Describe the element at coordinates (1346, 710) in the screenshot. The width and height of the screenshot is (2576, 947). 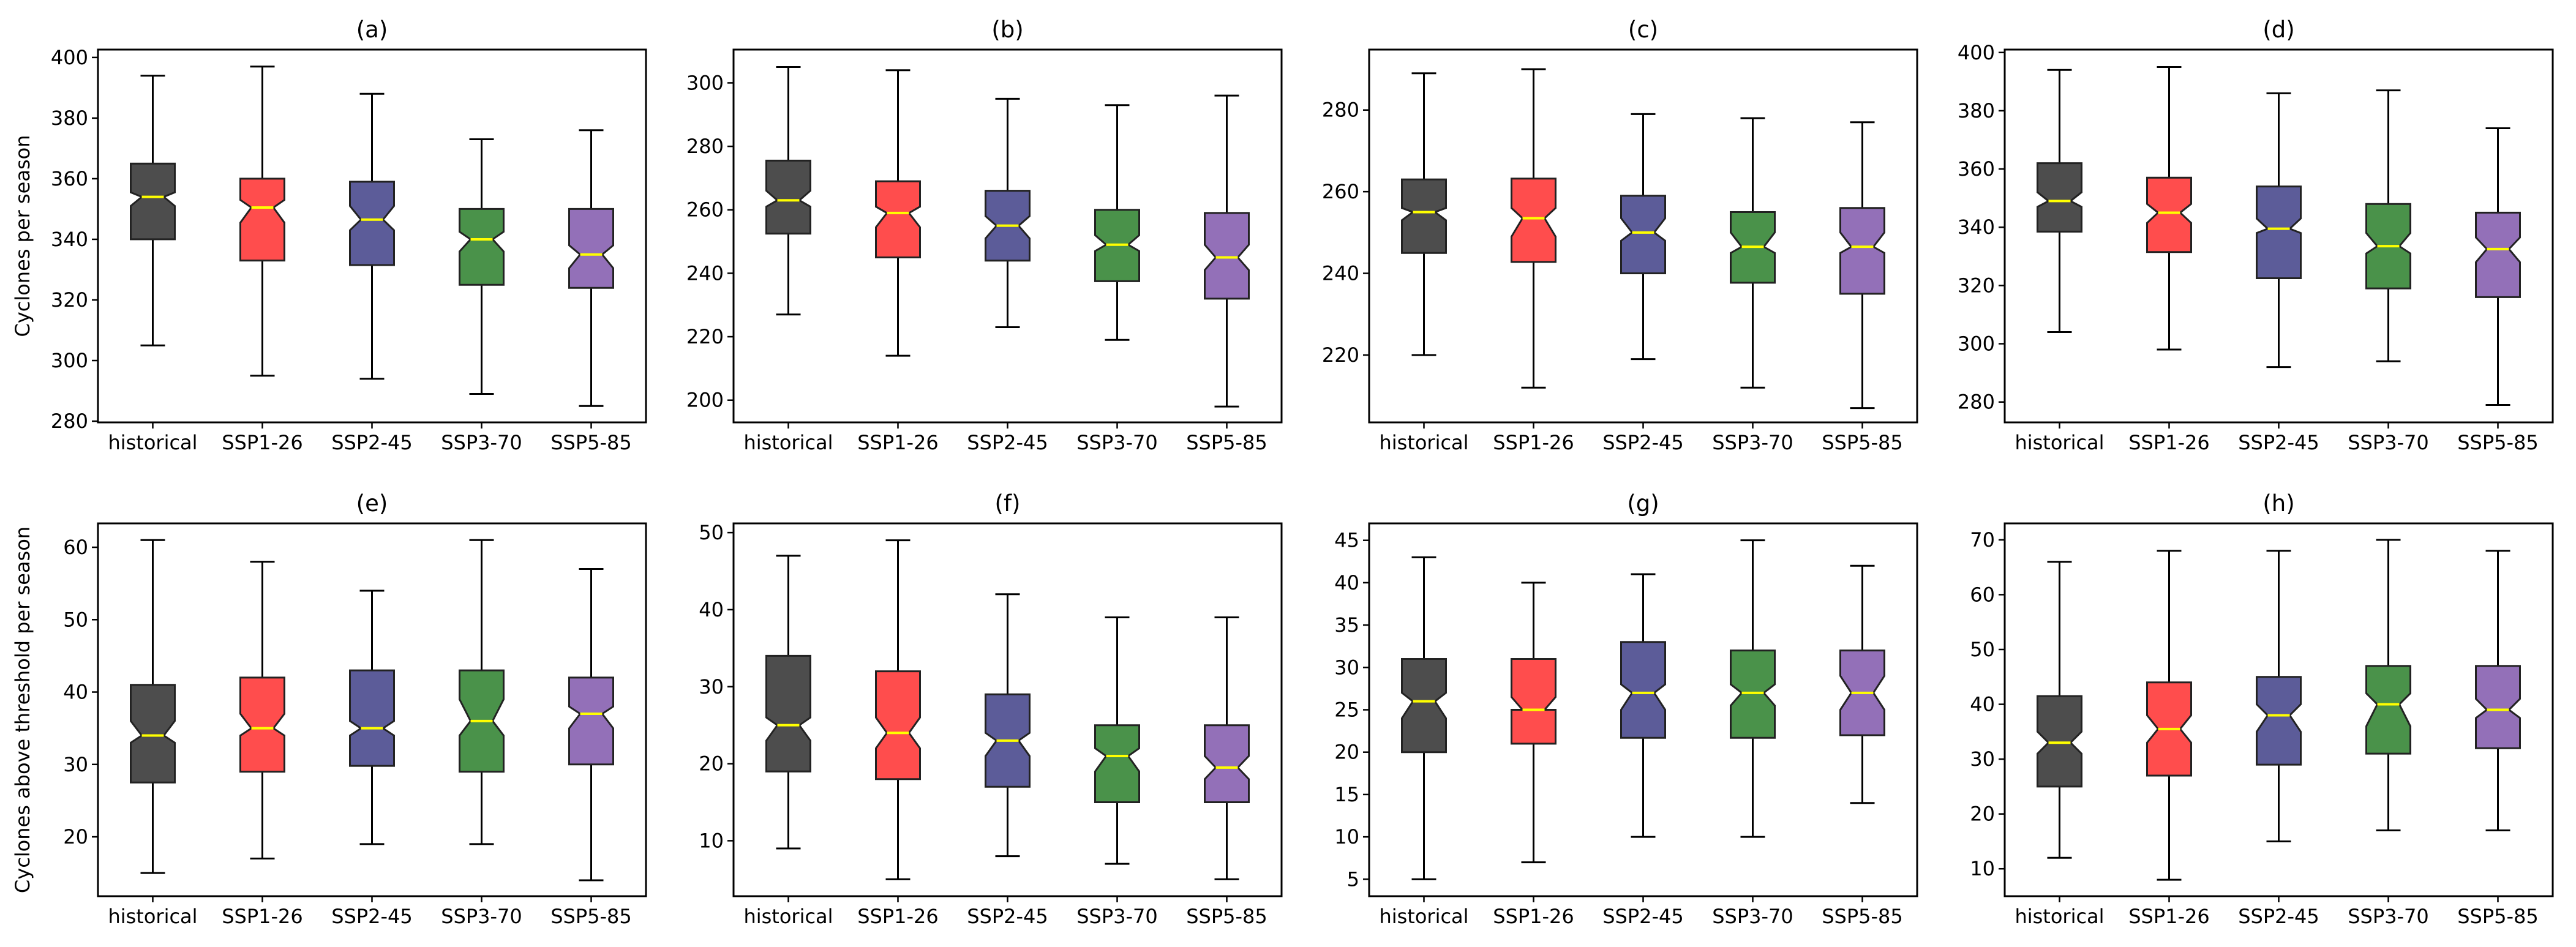
I see `y-tick-label: 25` at that location.